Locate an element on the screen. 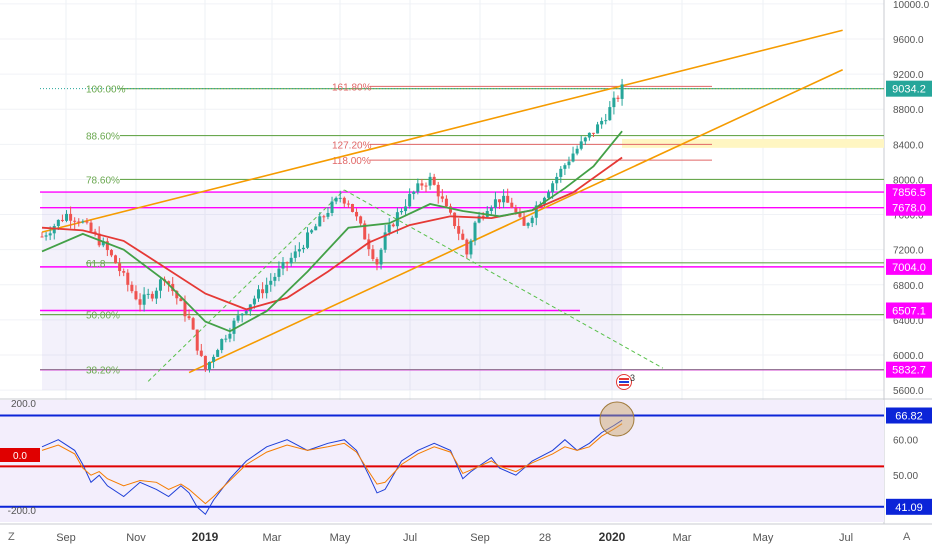  auto-scale-toggle: A is located at coordinates (907, 537).